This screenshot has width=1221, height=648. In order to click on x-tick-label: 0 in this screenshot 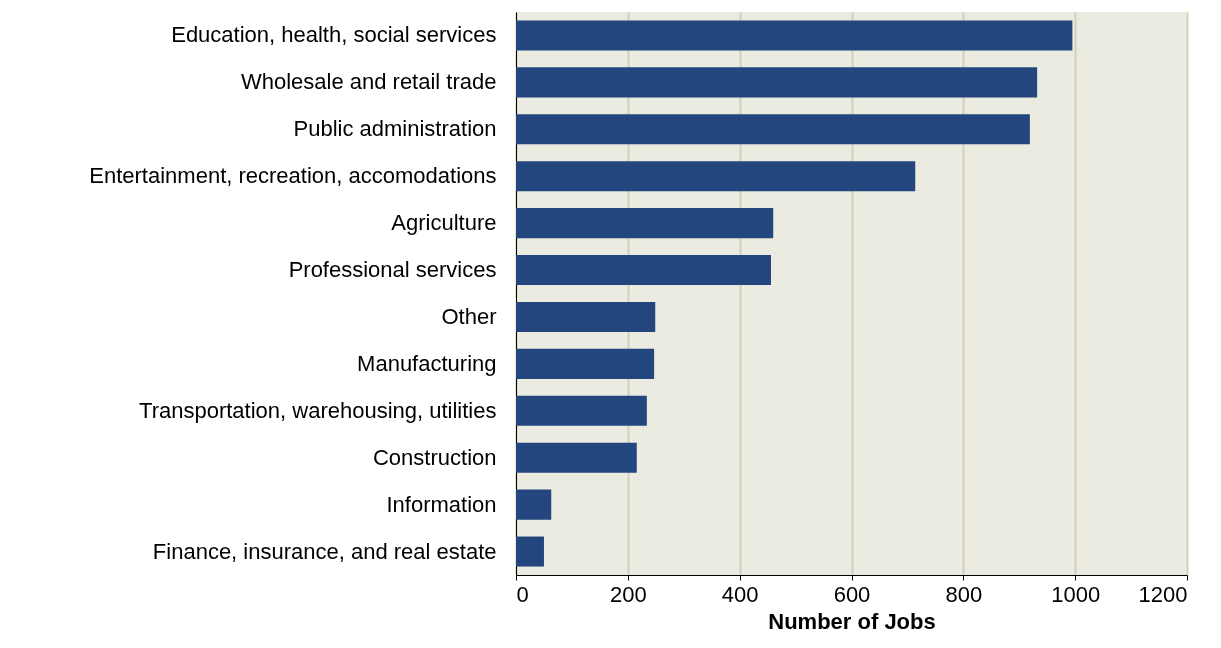, I will do `click(522, 594)`.